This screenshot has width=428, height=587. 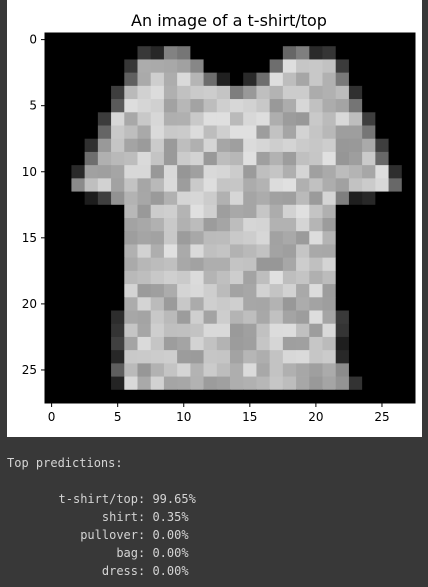 What do you see at coordinates (214, 535) in the screenshot?
I see `prediction-row: pullover: 0.00%` at bounding box center [214, 535].